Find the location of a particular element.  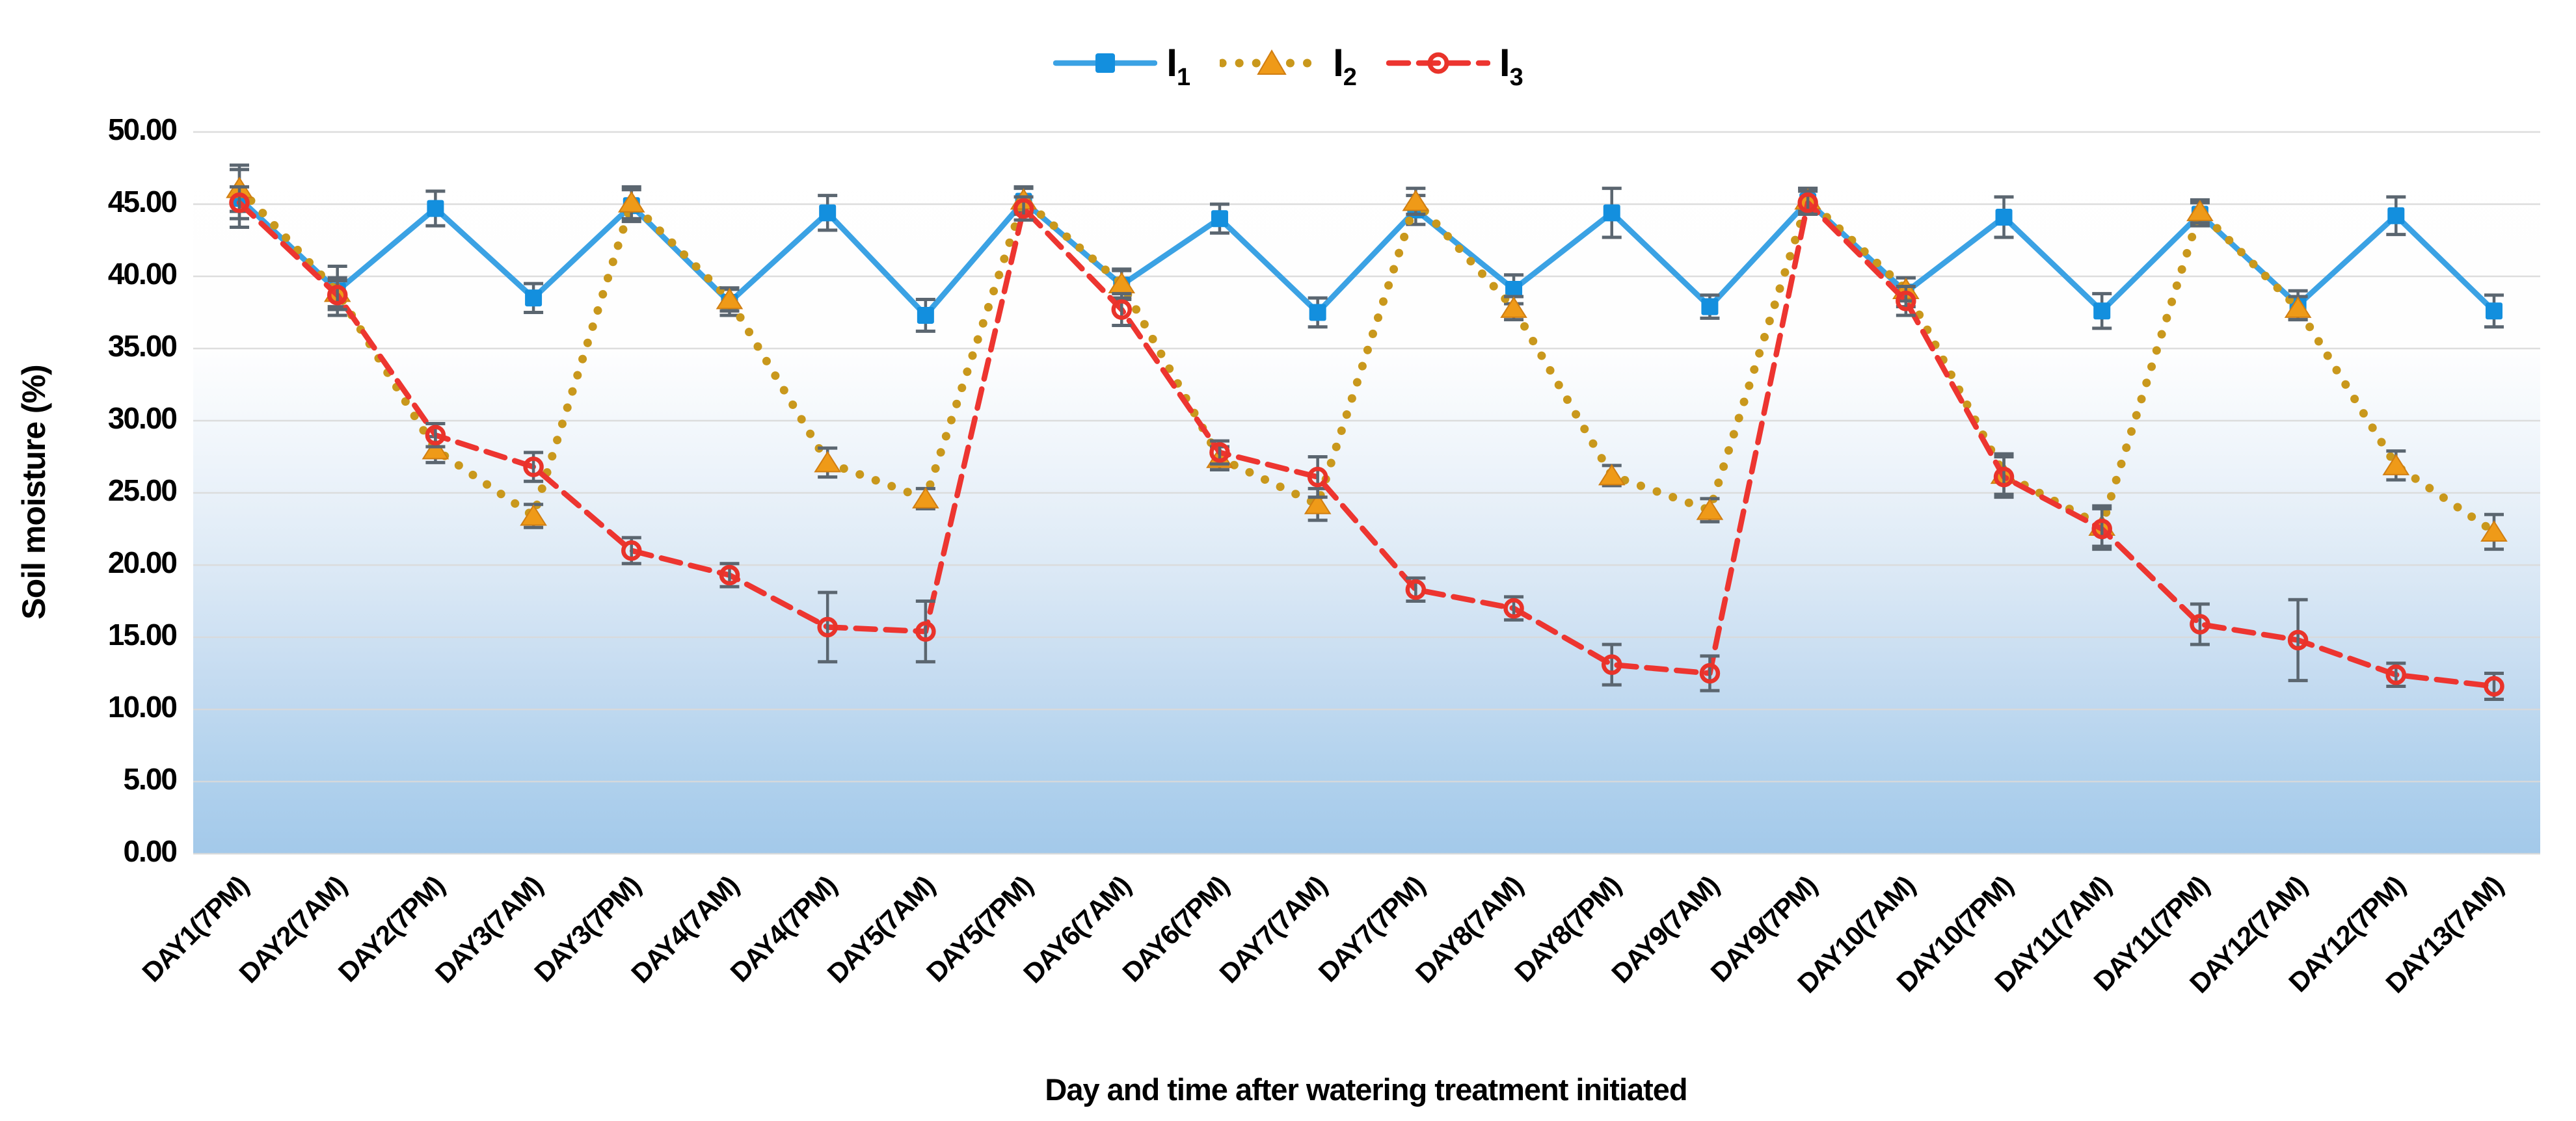

legend: I1 I2 I3 is located at coordinates (1288, 63).